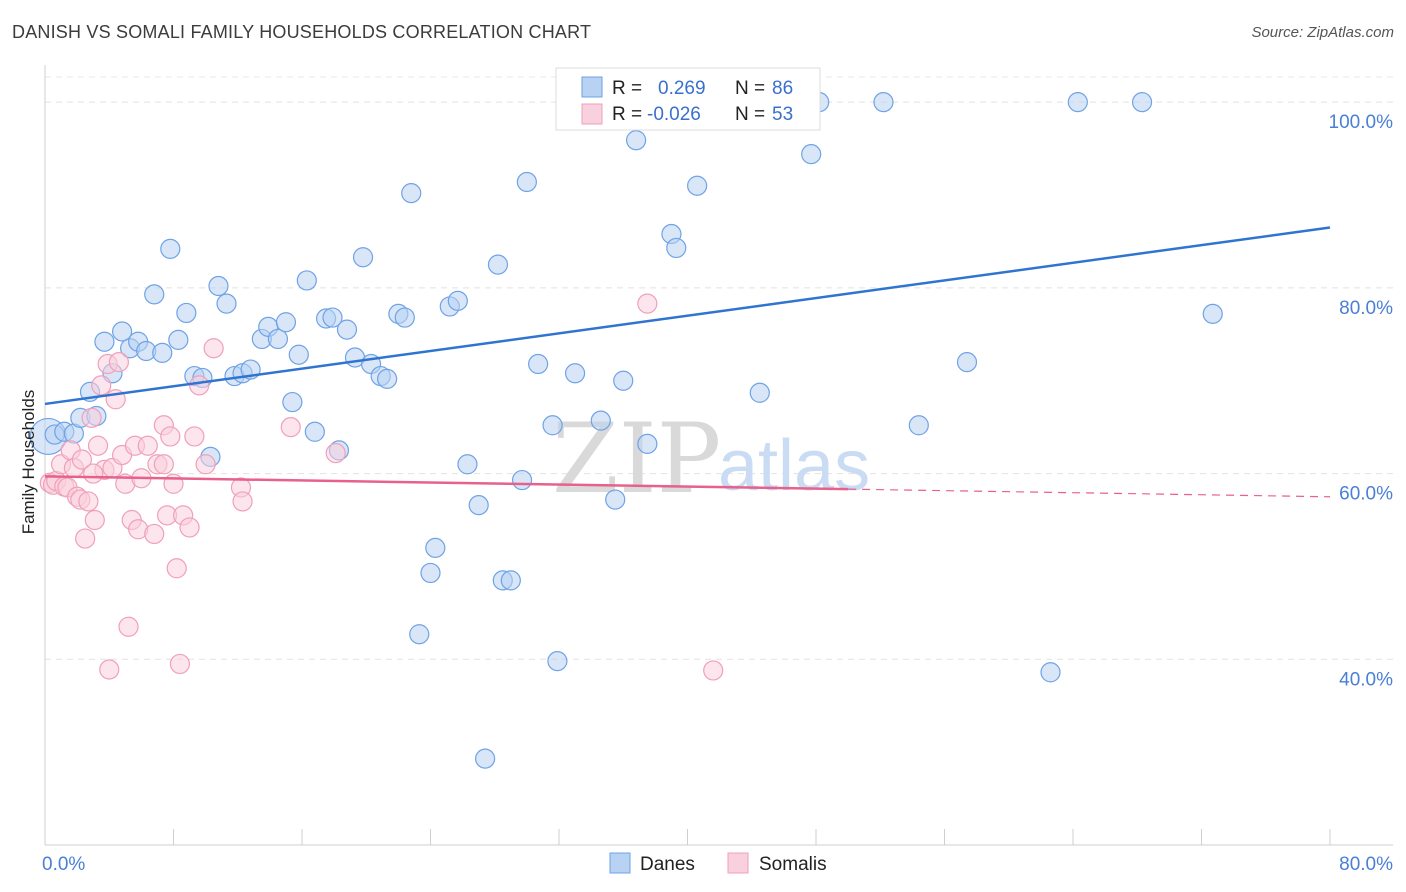  What do you see at coordinates (1361, 122) in the screenshot?
I see `y-tick-label-3: 100.0%` at bounding box center [1361, 122].